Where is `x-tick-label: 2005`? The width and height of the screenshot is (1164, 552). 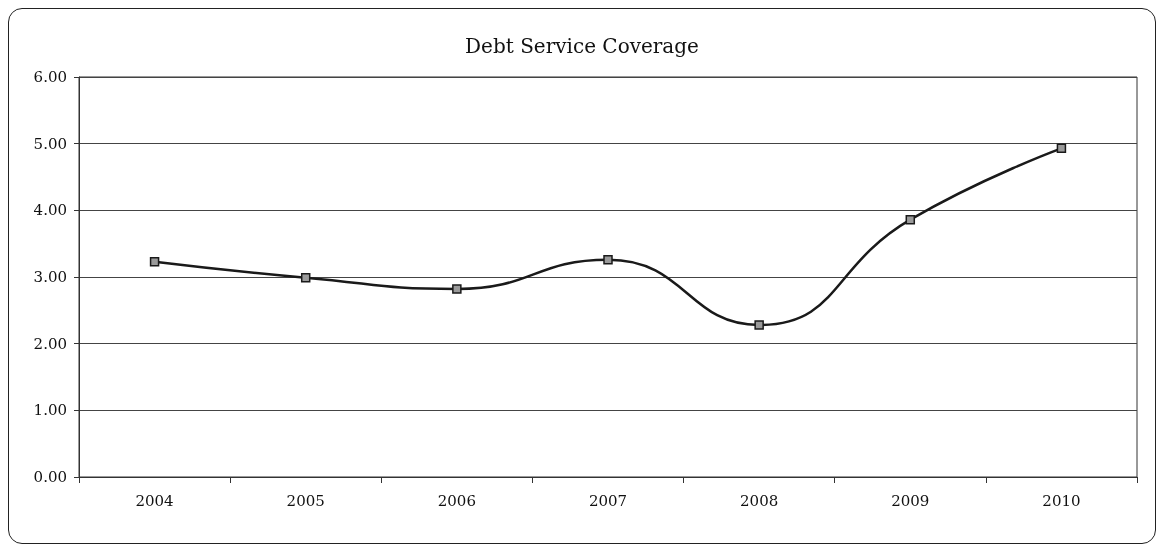 x-tick-label: 2005 is located at coordinates (305, 500).